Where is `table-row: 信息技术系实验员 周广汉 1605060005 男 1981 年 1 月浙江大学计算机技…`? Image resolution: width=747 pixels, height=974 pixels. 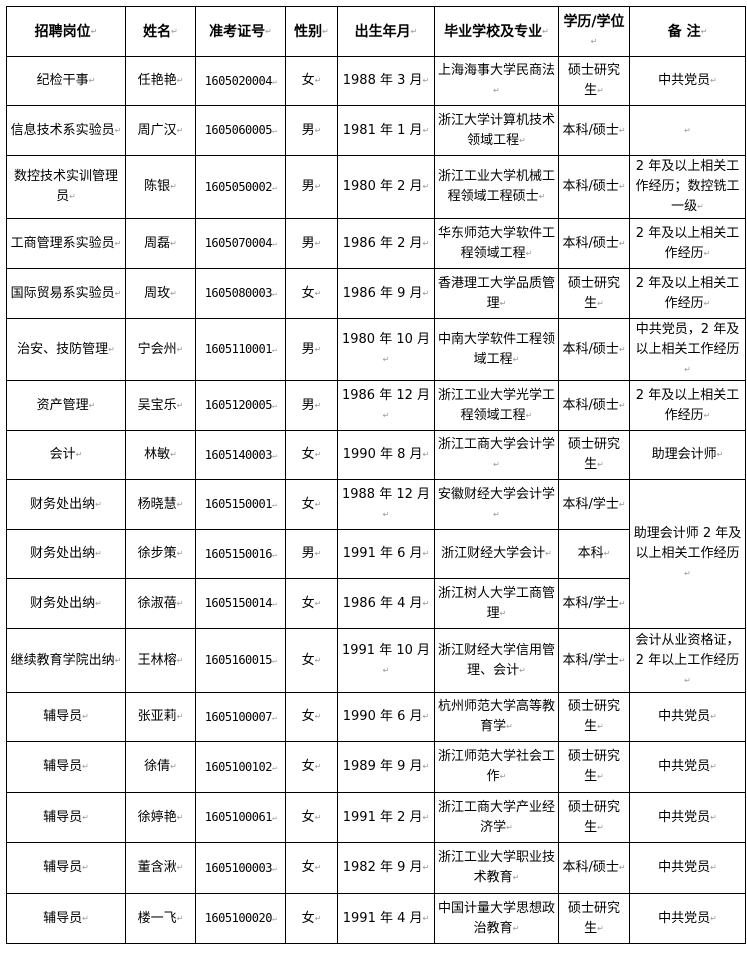 table-row: 信息技术系实验员 周广汉 1605060005 男 1981 年 1 月浙江大学计算机技… is located at coordinates (376, 130).